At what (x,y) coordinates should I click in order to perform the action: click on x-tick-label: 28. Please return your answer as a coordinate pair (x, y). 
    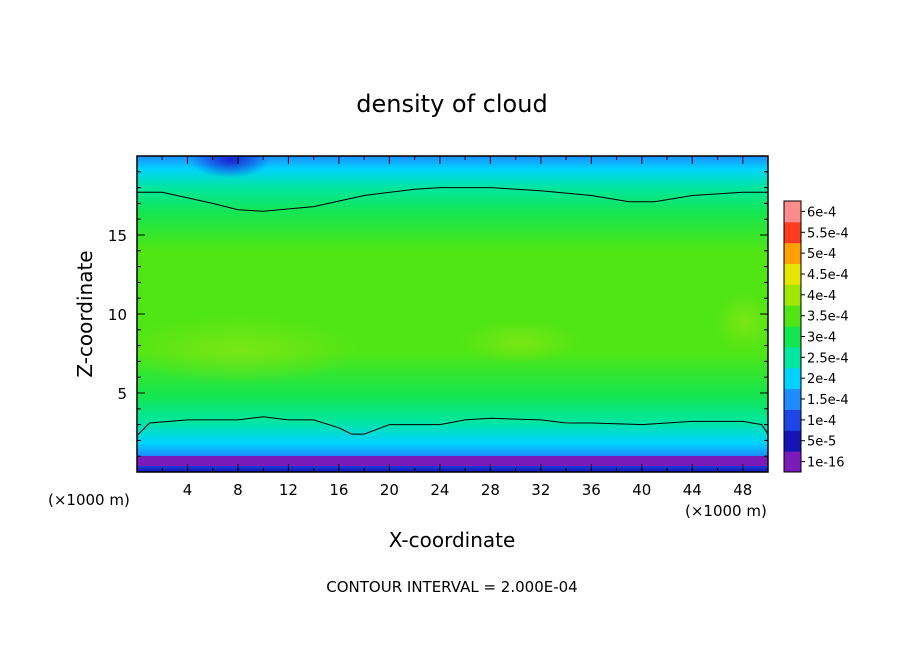
    Looking at the image, I should click on (490, 490).